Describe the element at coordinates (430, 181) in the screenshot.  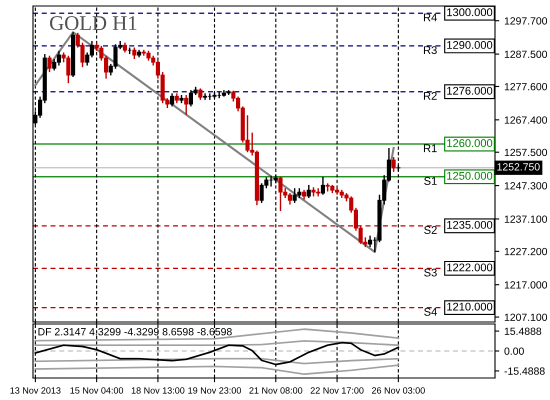
I see `annotation: S1` at that location.